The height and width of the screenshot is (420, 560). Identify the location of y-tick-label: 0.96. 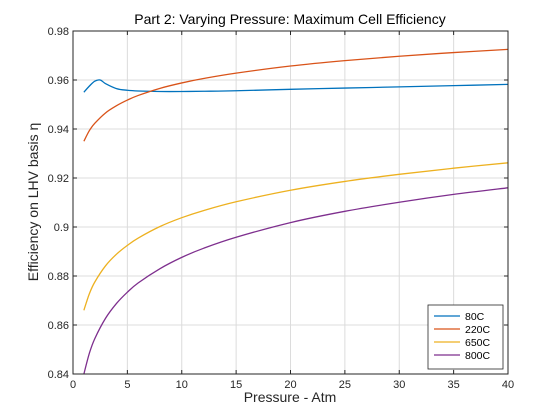
(58, 81).